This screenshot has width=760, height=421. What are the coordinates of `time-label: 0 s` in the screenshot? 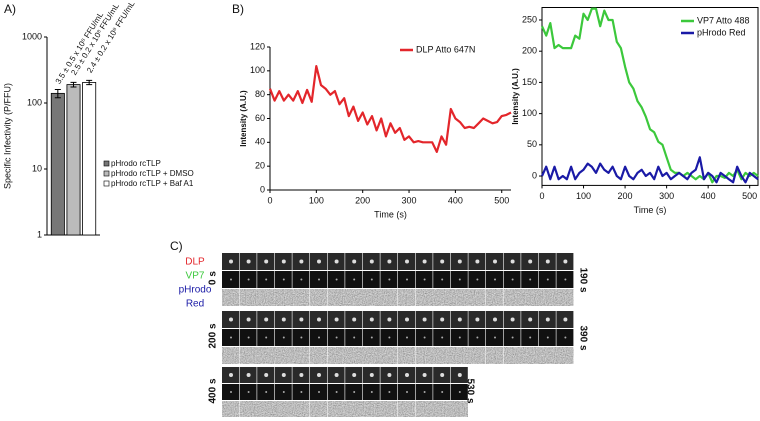 It's located at (213, 278).